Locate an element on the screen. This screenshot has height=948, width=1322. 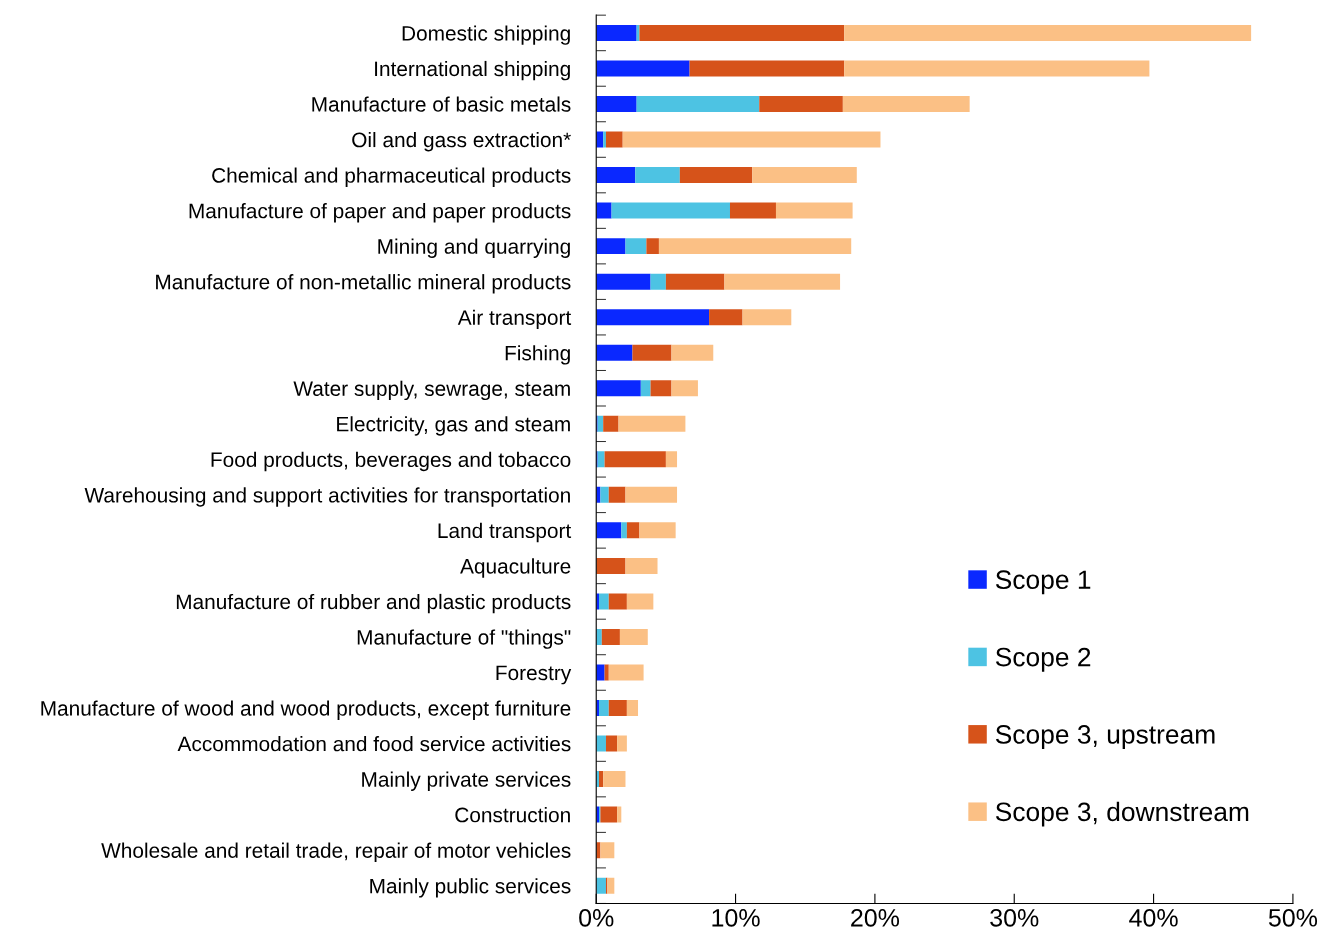
y-tick-label: Forestry is located at coordinates (534, 675).